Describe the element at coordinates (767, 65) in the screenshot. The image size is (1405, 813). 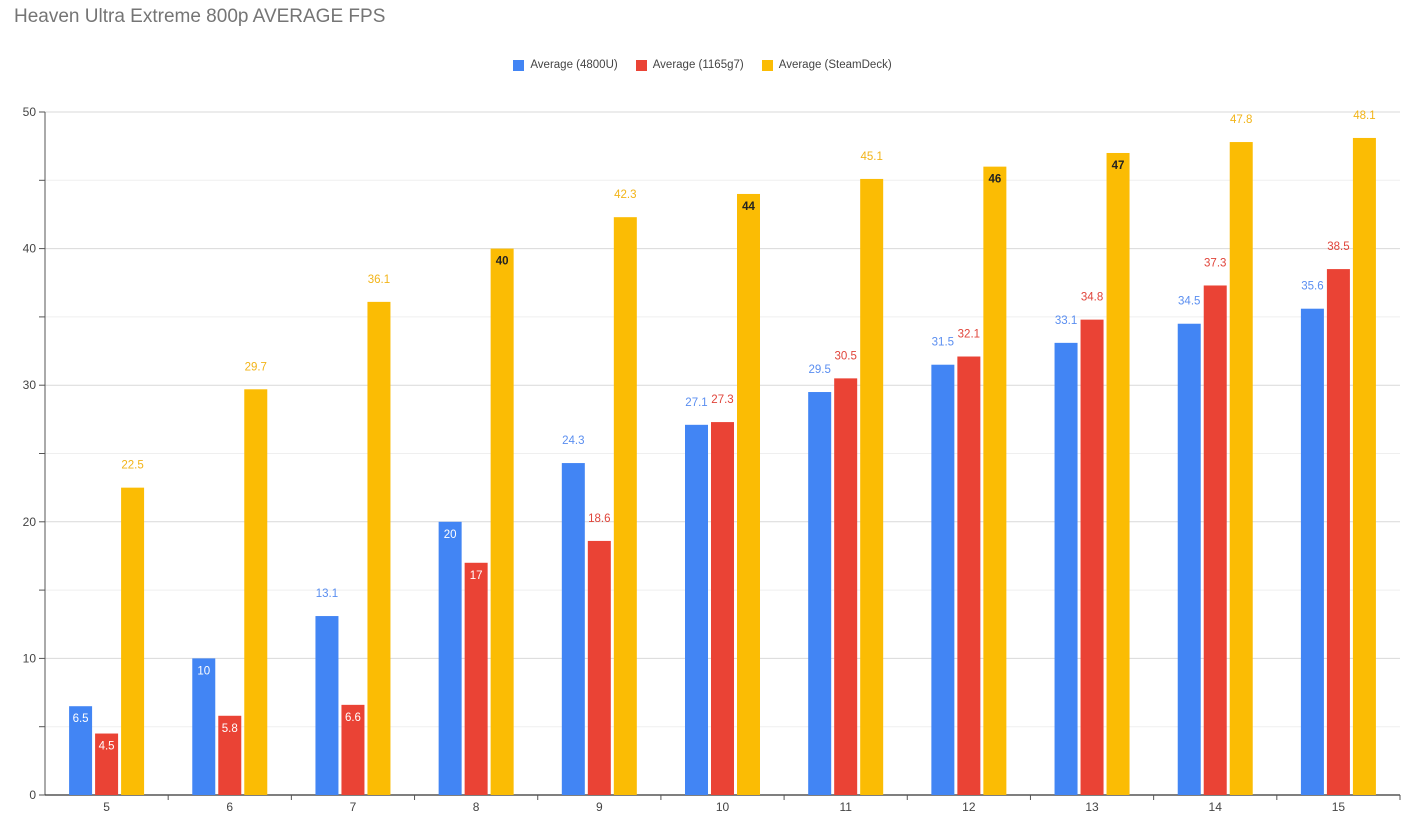
I see `legend-swatch-steamdeck` at that location.